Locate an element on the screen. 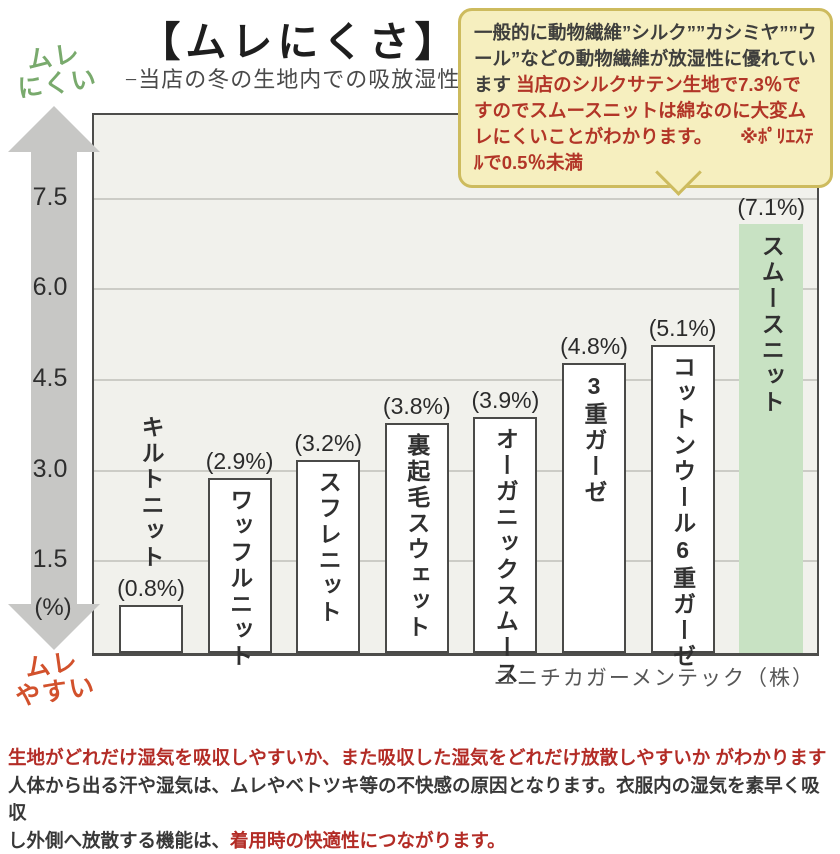 This screenshot has width=840, height=854. y-axis-tick: 4.5 is located at coordinates (50, 377).